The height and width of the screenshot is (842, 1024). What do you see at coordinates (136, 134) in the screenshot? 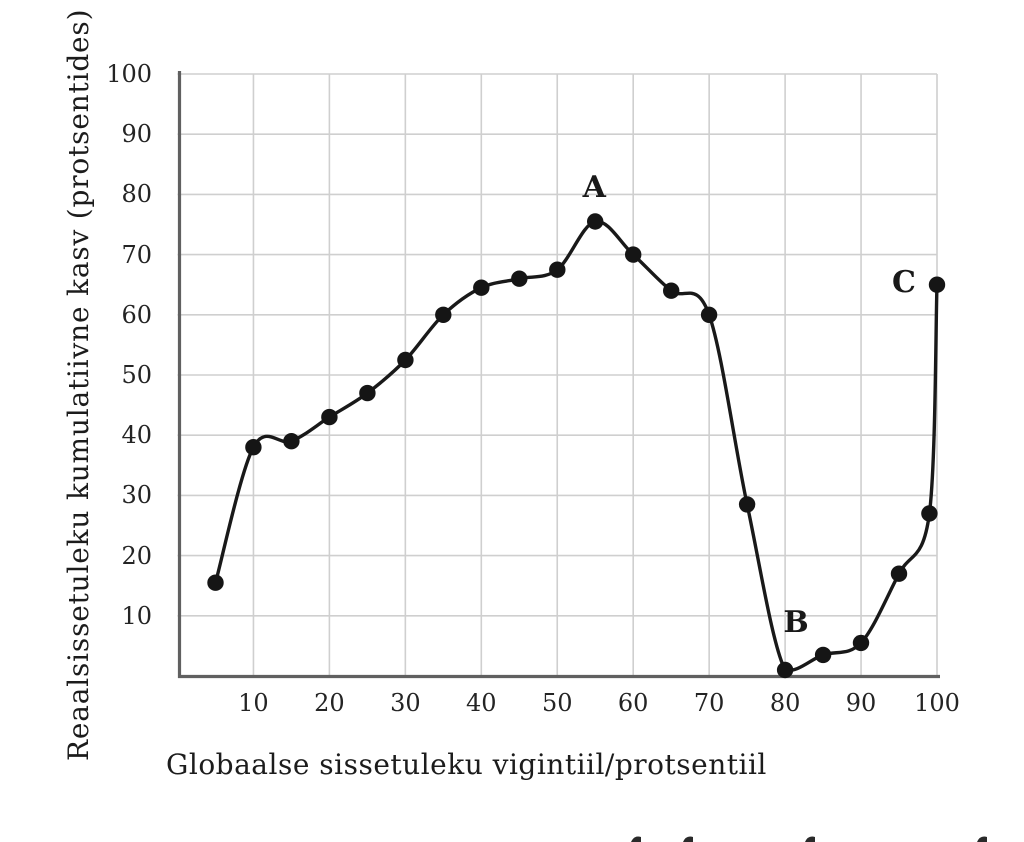
I see `y-tick-label: 90` at bounding box center [136, 134].